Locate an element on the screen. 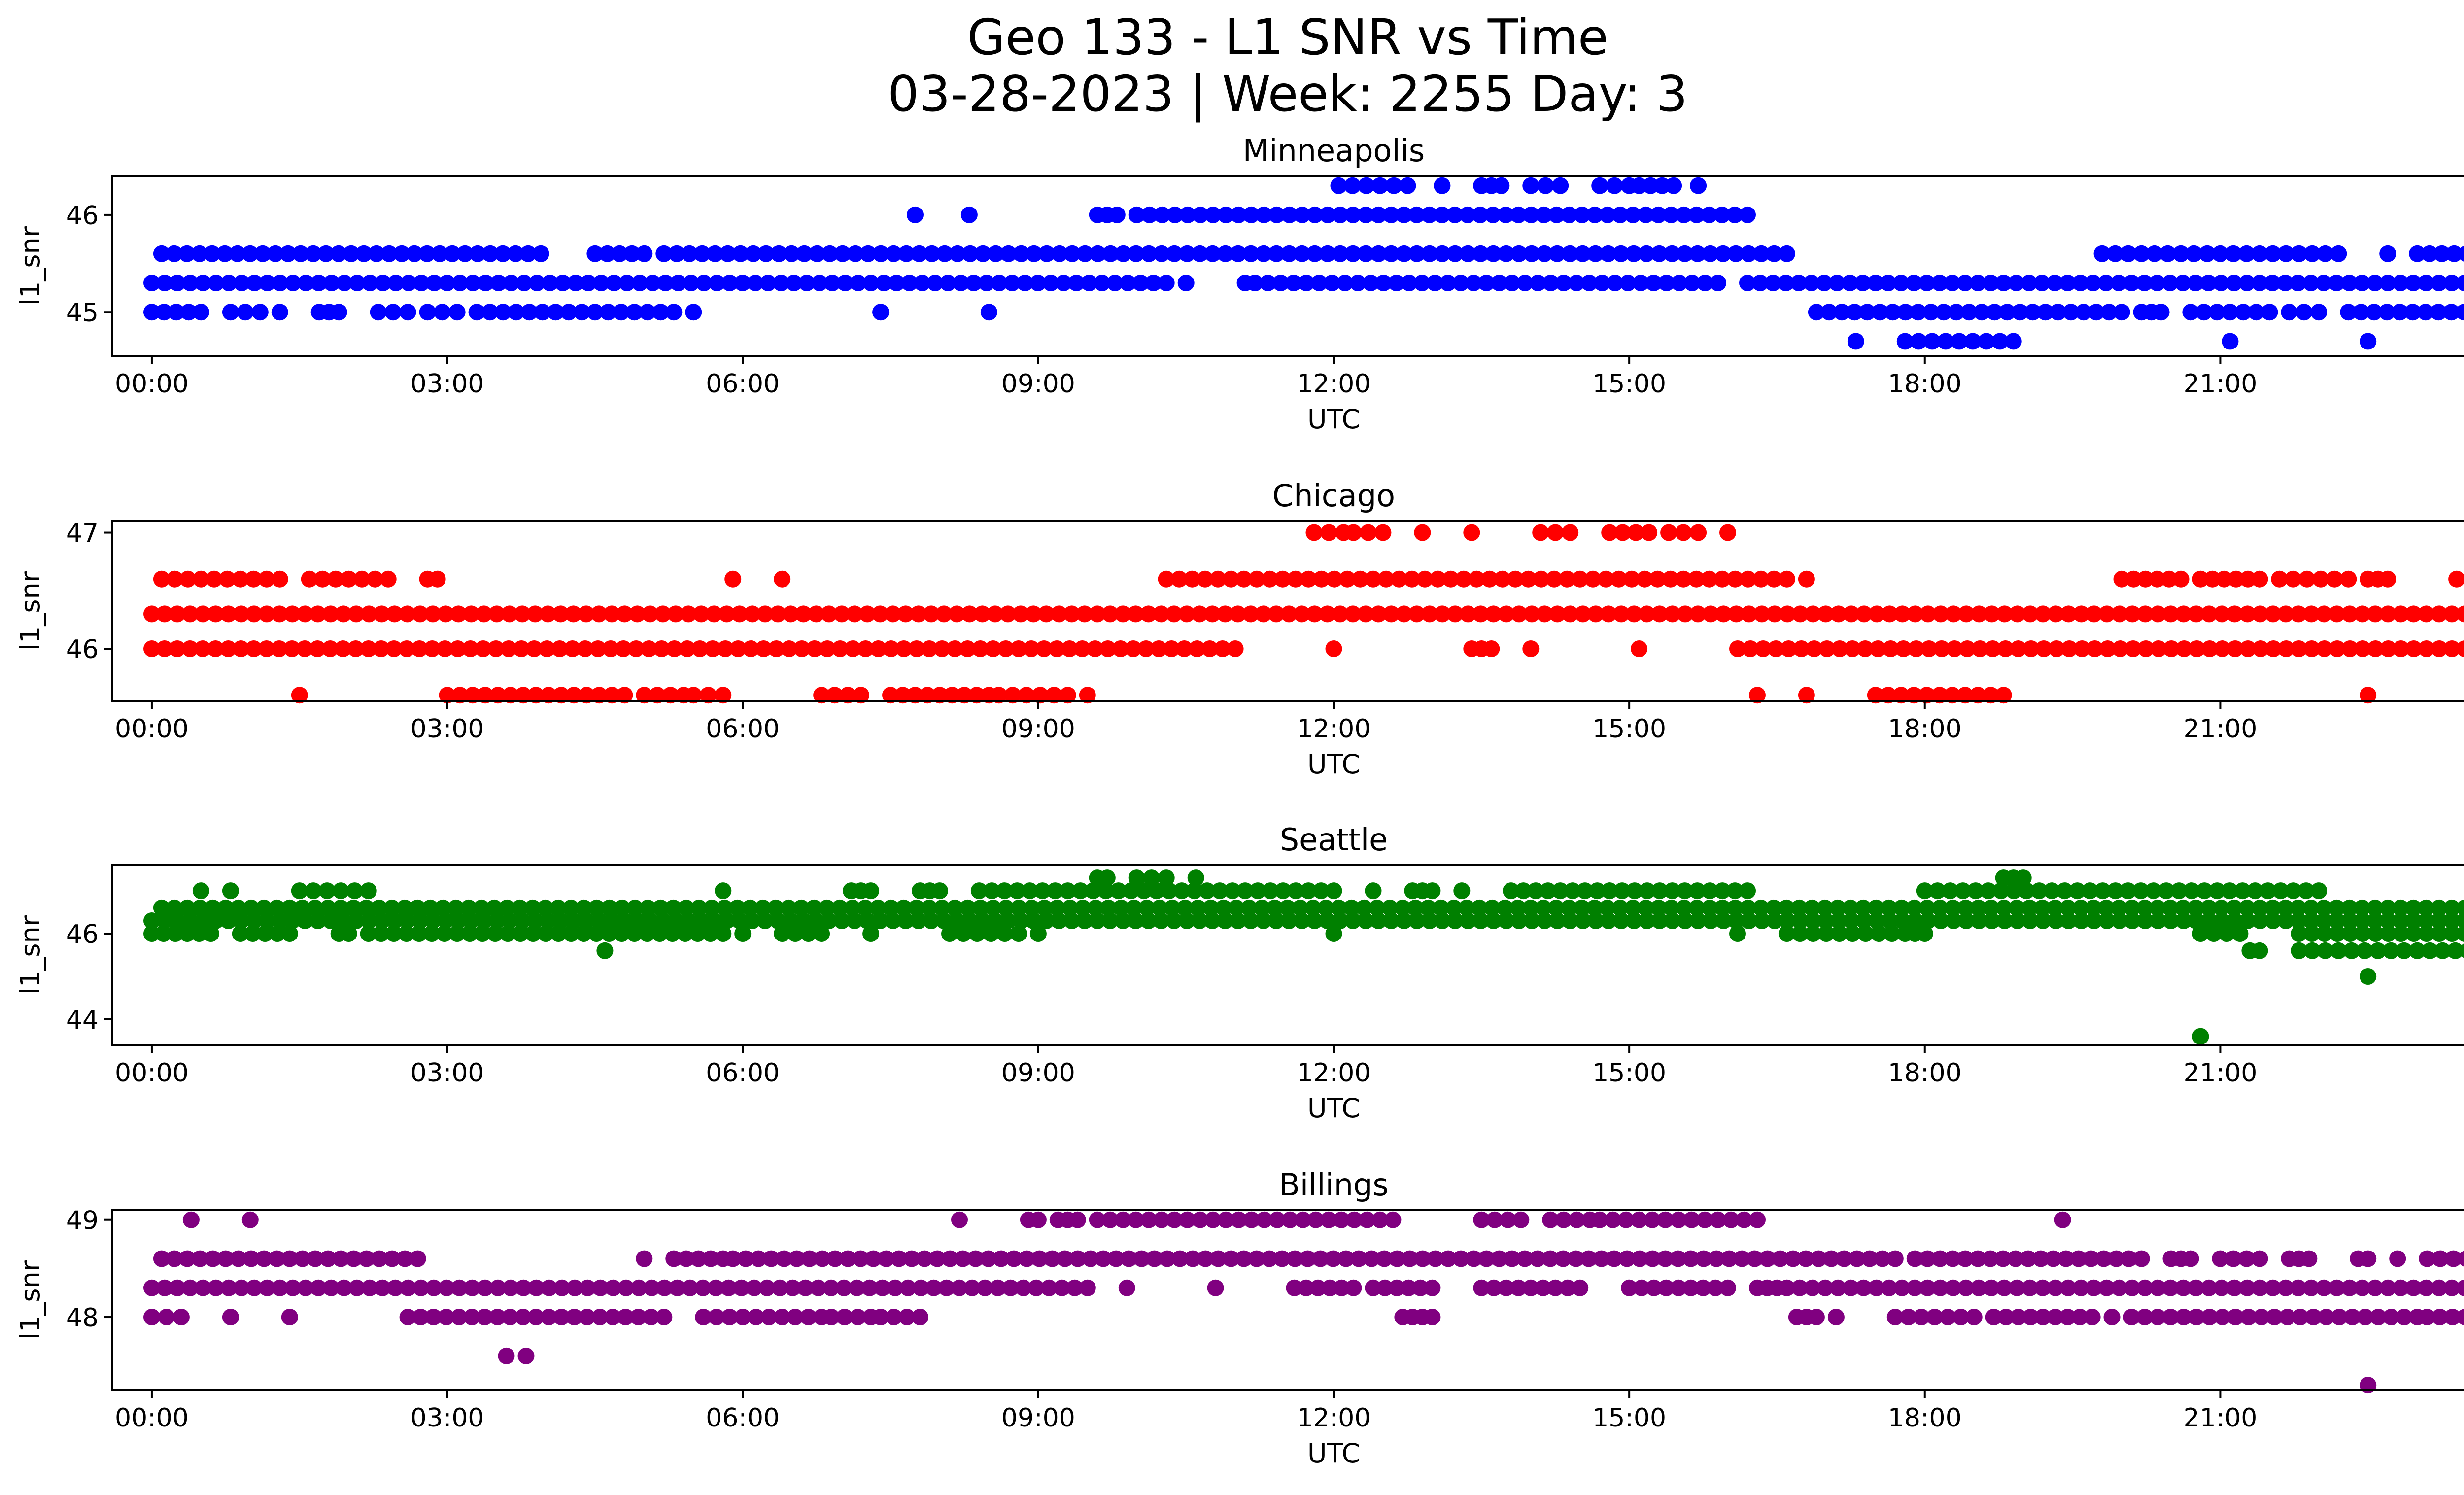 This screenshot has height=1495, width=2464. panel-title: Seattle is located at coordinates (1334, 840).